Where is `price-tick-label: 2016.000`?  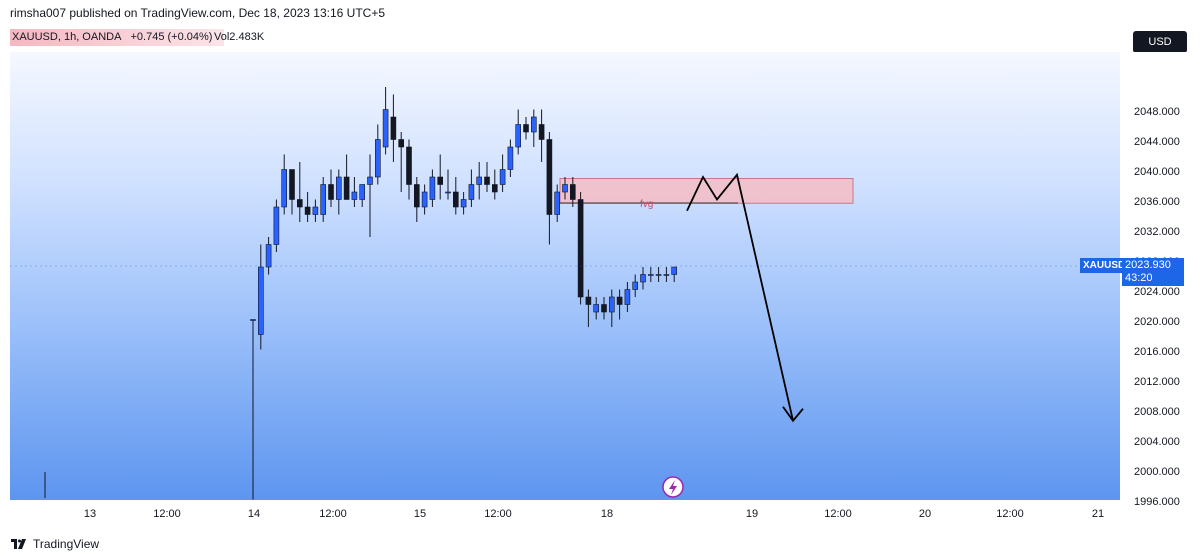 price-tick-label: 2016.000 is located at coordinates (1157, 352).